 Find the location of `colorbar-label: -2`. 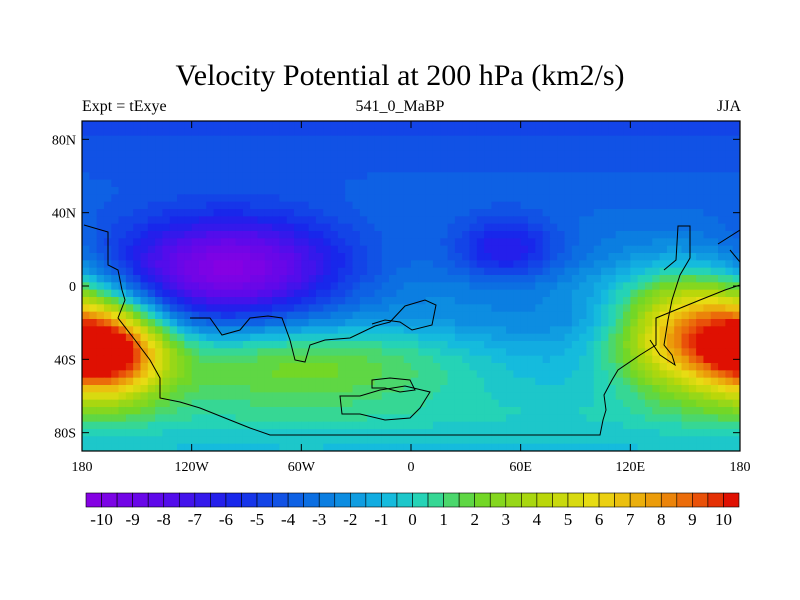

colorbar-label: -2 is located at coordinates (350, 519).